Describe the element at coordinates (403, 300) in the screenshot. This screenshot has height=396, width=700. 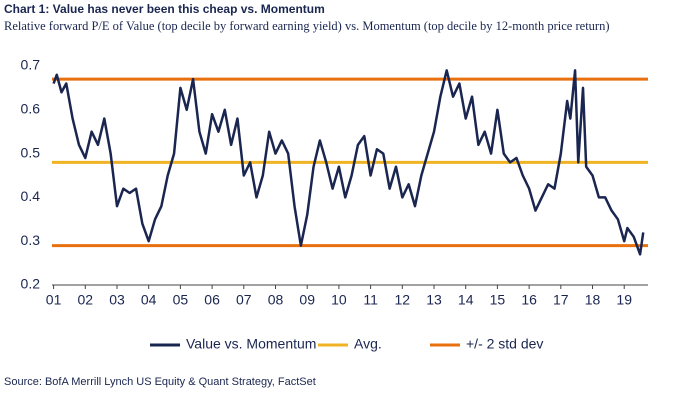
I see `x-tick-label: 12` at that location.